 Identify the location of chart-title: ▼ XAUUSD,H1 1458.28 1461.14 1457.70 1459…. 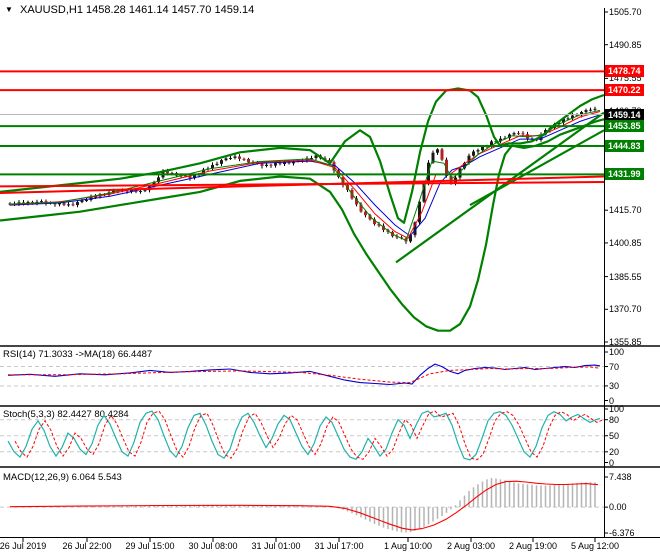
(129, 10).